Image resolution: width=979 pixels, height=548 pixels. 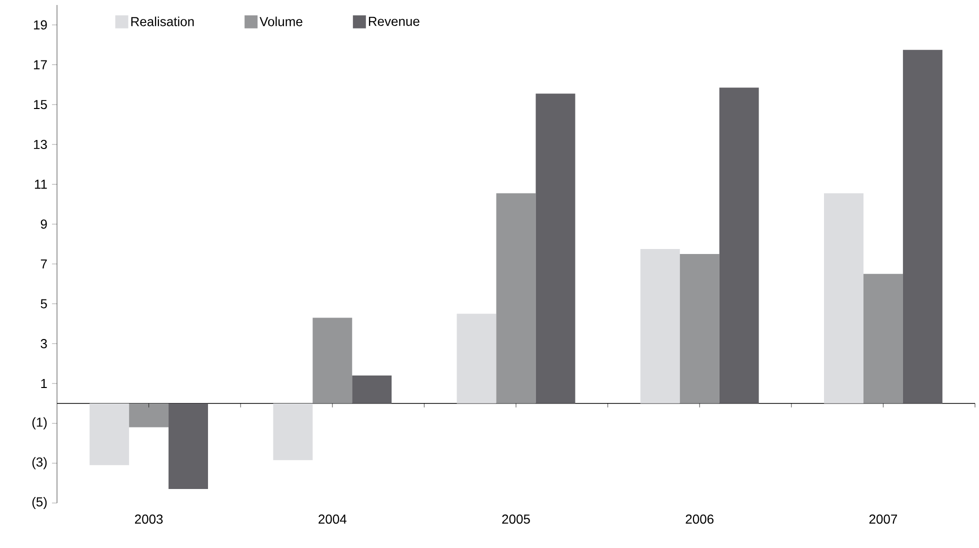 I want to click on x-tick-label: 2005, so click(x=516, y=519).